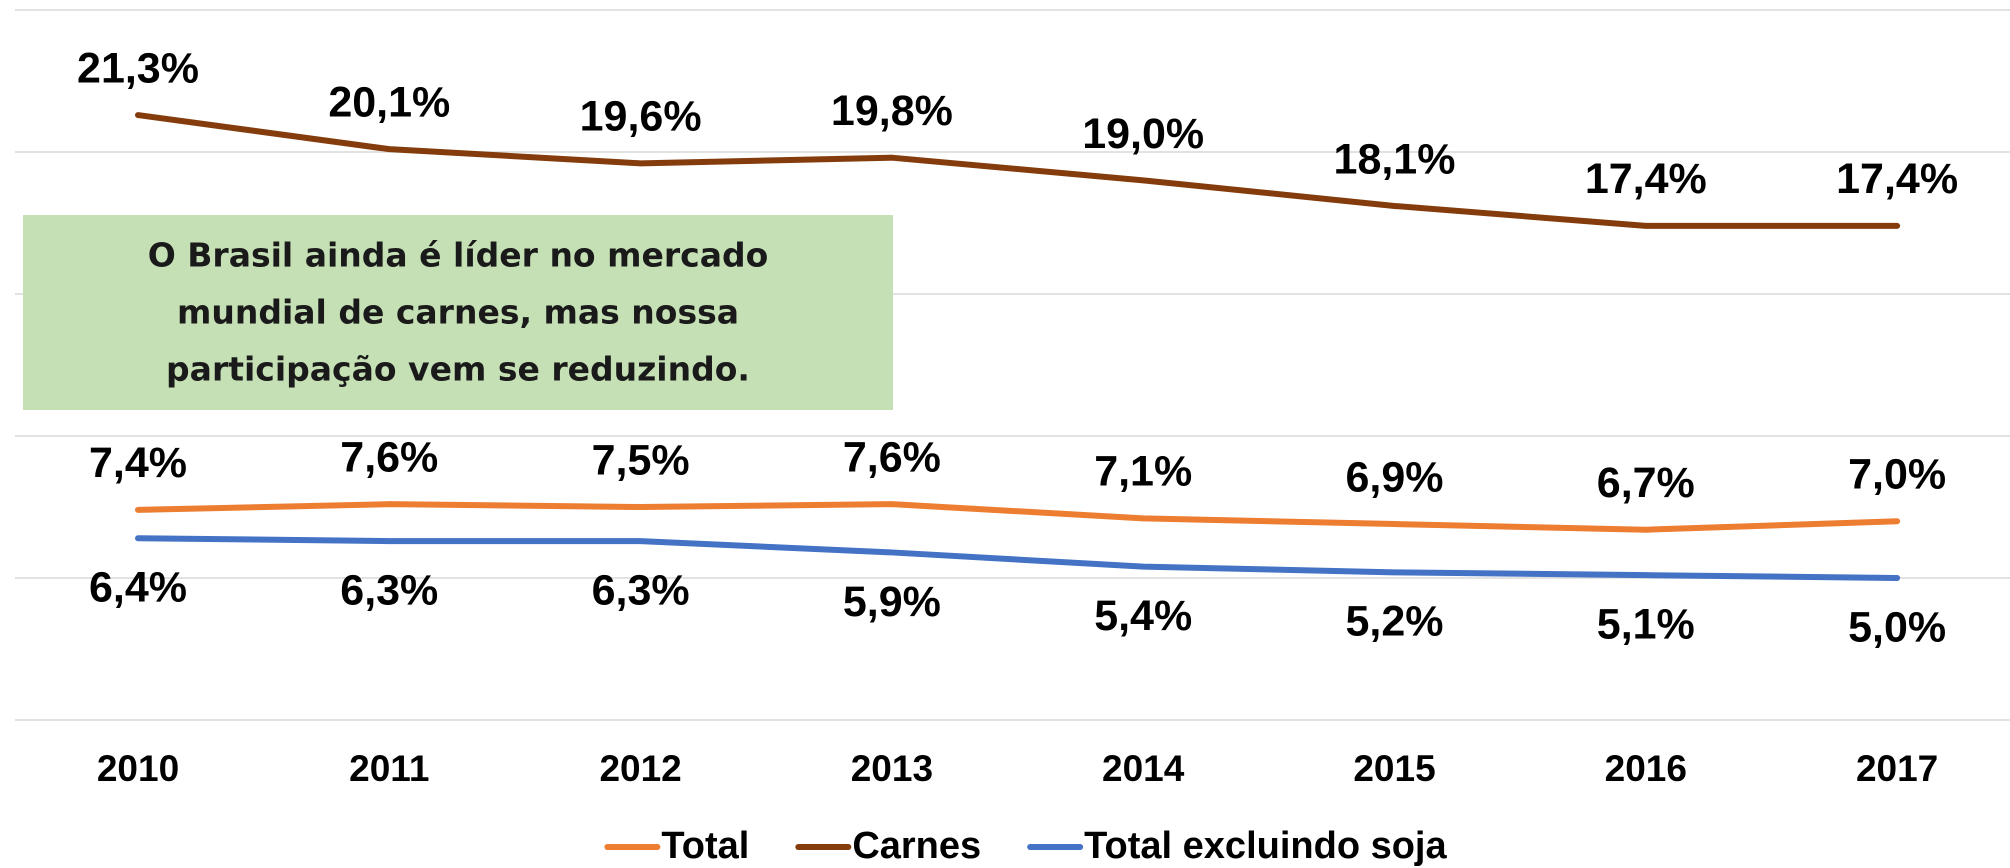 The height and width of the screenshot is (868, 2010). What do you see at coordinates (892, 602) in the screenshot?
I see `data-label: 5,9%` at bounding box center [892, 602].